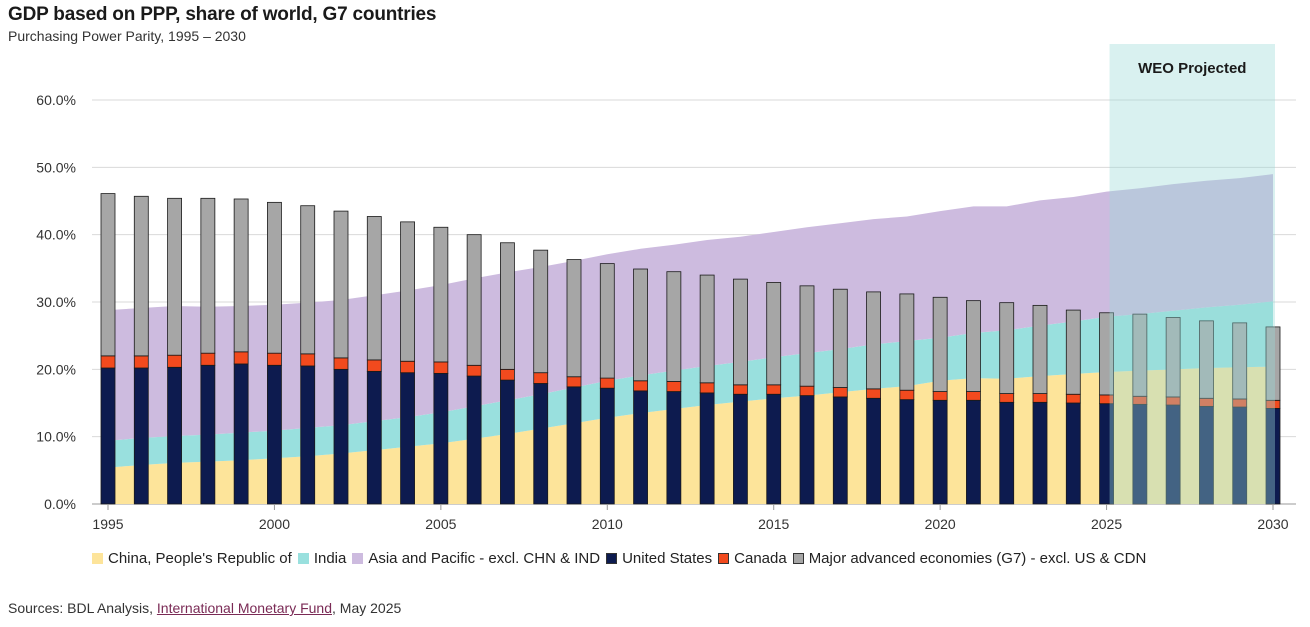 This screenshot has width=1310, height=627. What do you see at coordinates (1273, 363) in the screenshot?
I see `bar-s2-2030` at bounding box center [1273, 363].